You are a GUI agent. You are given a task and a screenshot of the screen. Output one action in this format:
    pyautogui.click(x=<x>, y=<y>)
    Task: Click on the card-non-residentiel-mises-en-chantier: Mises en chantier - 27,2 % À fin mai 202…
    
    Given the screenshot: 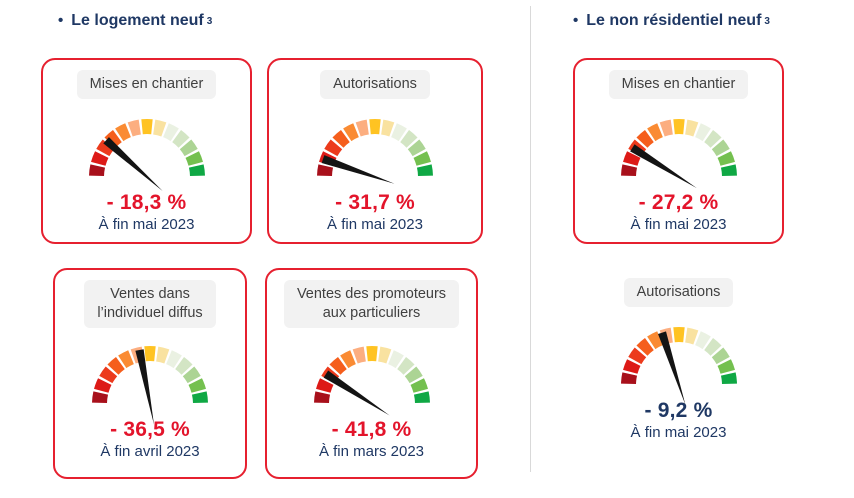 What is the action you would take?
    pyautogui.click(x=678, y=151)
    